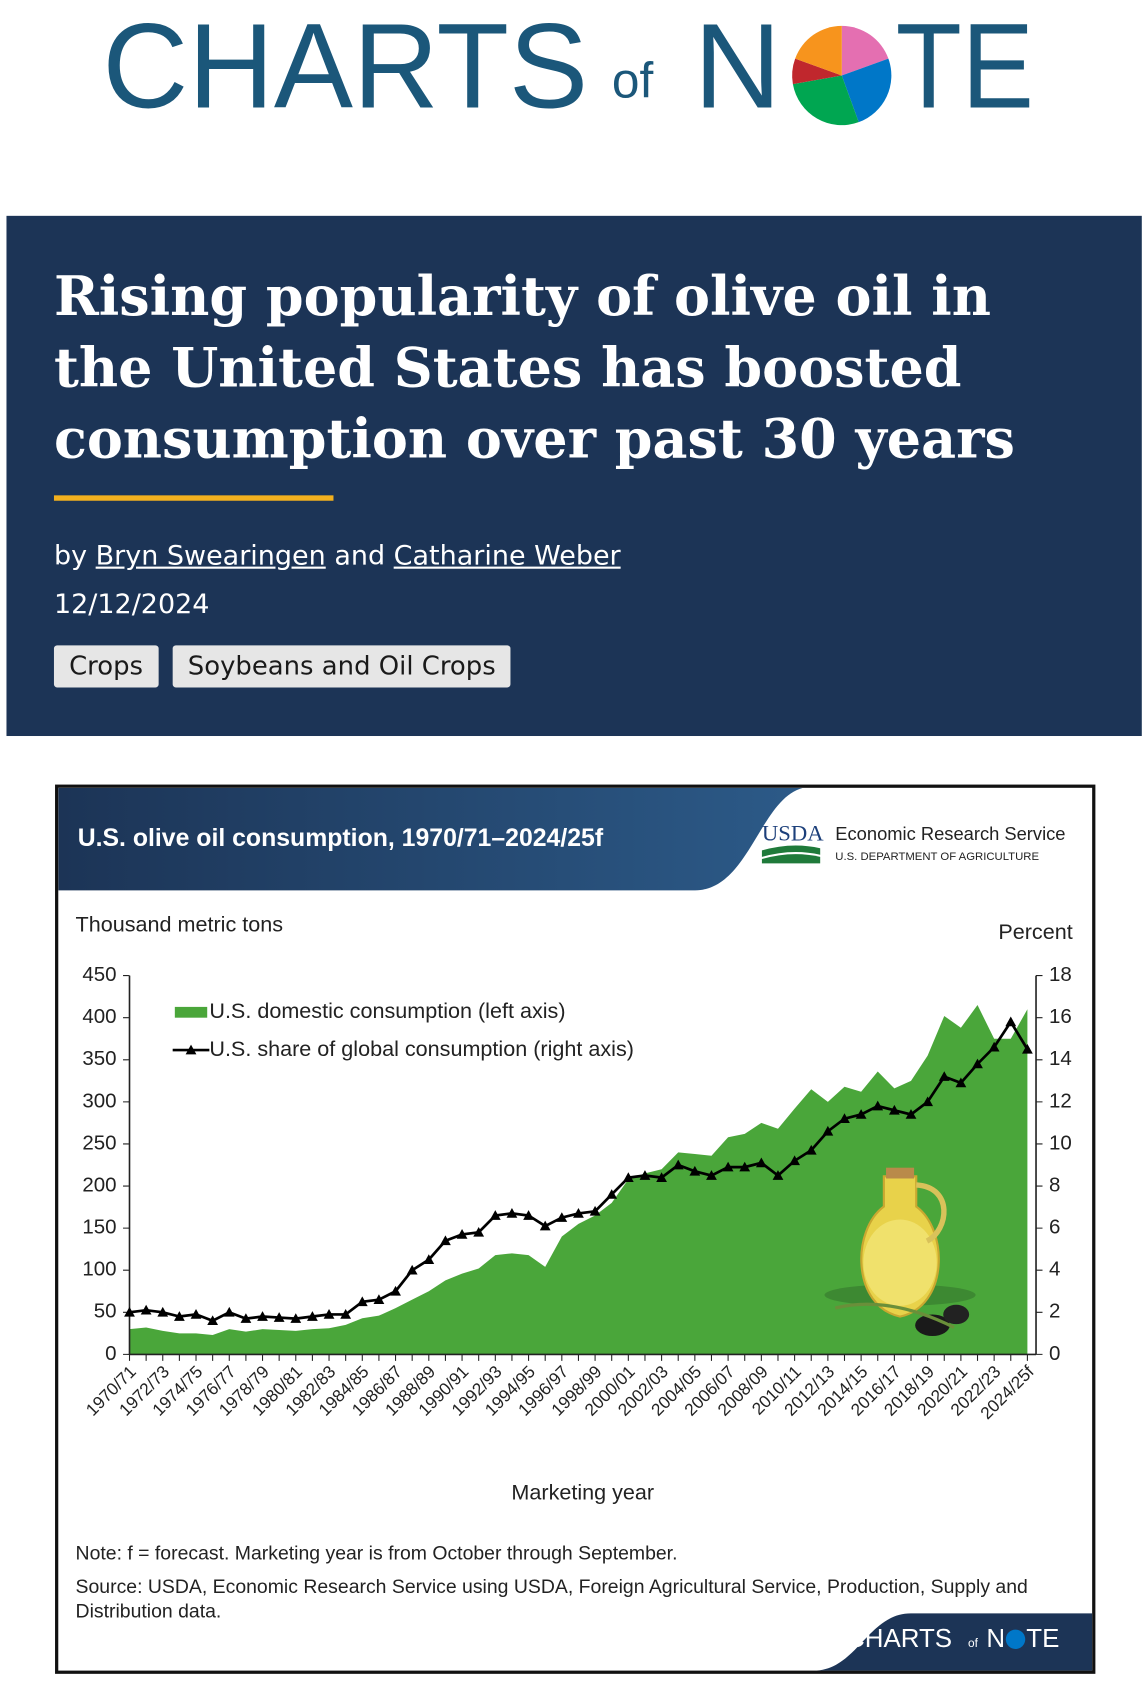 This screenshot has height=1694, width=1144. What do you see at coordinates (210, 555) in the screenshot?
I see `author-link: Bryn Swearingen` at bounding box center [210, 555].